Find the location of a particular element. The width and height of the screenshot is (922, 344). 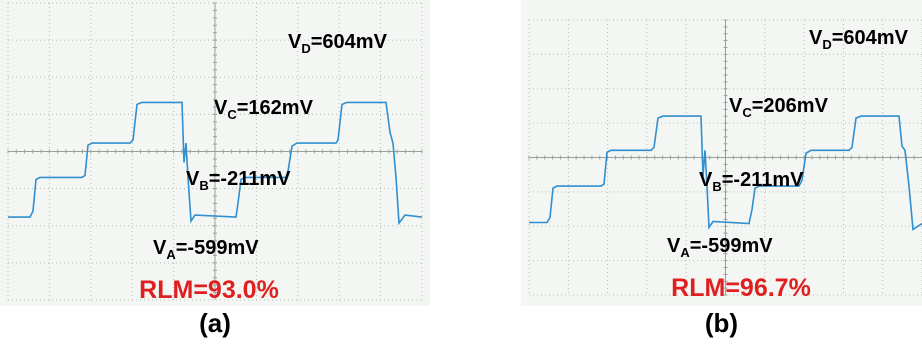

caption-b: (b) is located at coordinates (721, 323).